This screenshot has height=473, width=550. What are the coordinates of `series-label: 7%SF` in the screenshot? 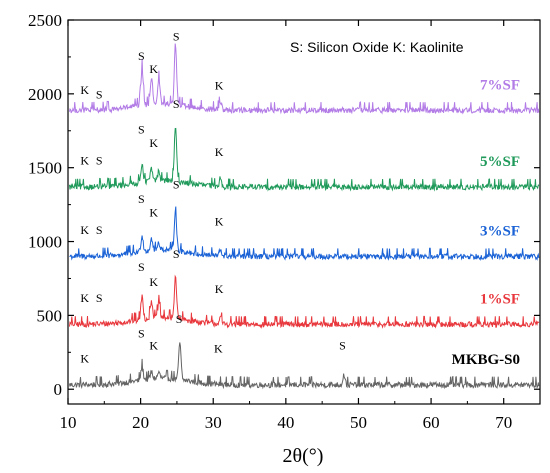 It's located at (500, 85).